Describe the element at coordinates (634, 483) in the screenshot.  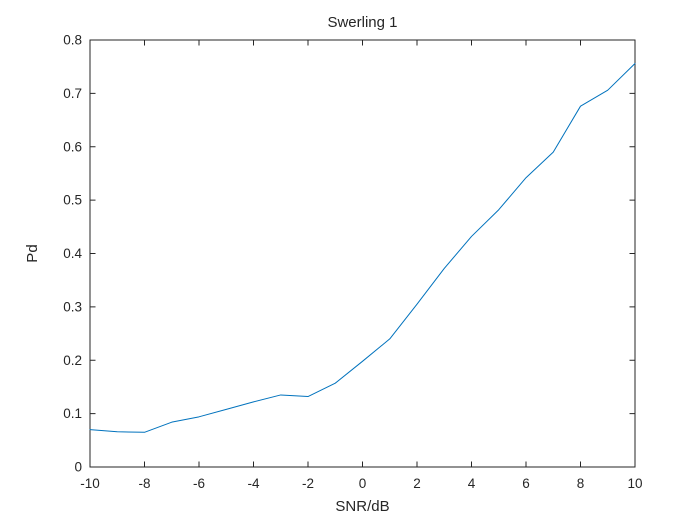
I see `x-tick-label: 10` at that location.